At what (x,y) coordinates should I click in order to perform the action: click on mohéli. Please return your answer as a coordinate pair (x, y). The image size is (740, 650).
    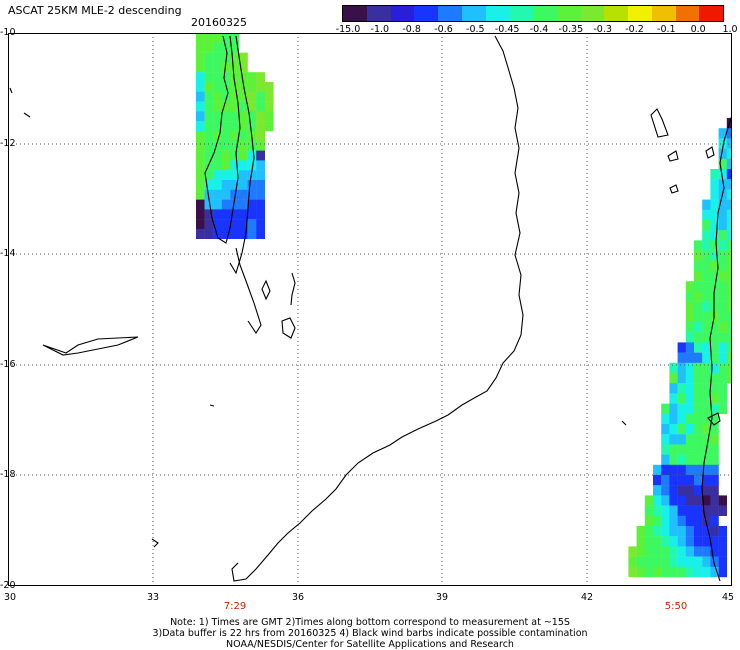
    Looking at the image, I should click on (674, 189).